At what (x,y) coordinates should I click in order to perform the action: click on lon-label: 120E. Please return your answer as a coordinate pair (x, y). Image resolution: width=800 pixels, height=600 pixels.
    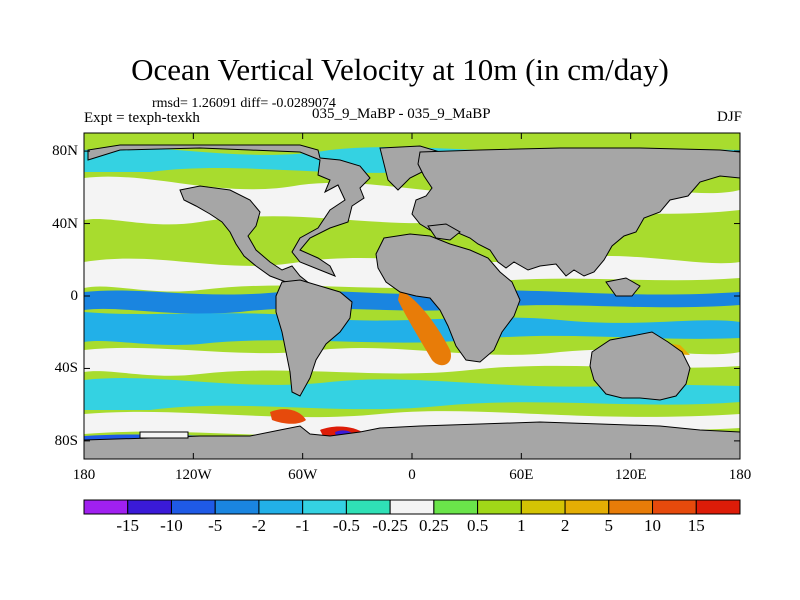
    Looking at the image, I should click on (630, 475).